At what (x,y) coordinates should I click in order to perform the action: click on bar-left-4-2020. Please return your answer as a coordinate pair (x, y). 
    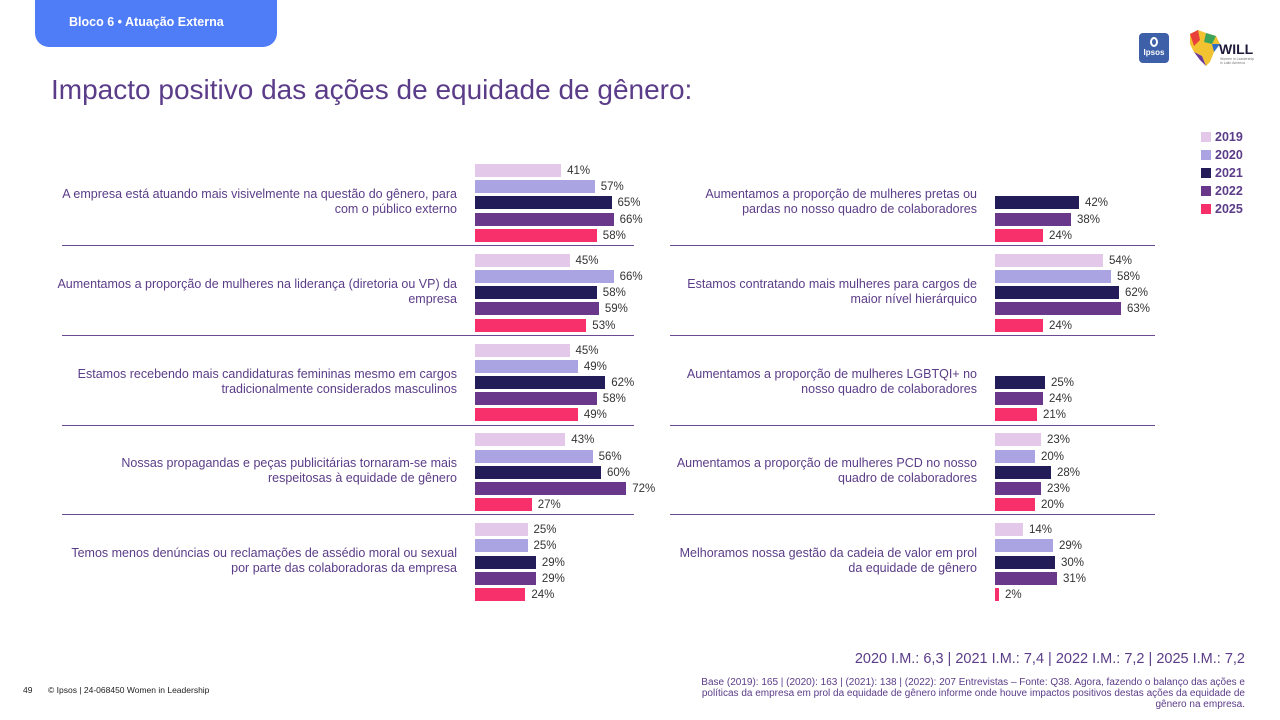
    Looking at the image, I should click on (501, 546).